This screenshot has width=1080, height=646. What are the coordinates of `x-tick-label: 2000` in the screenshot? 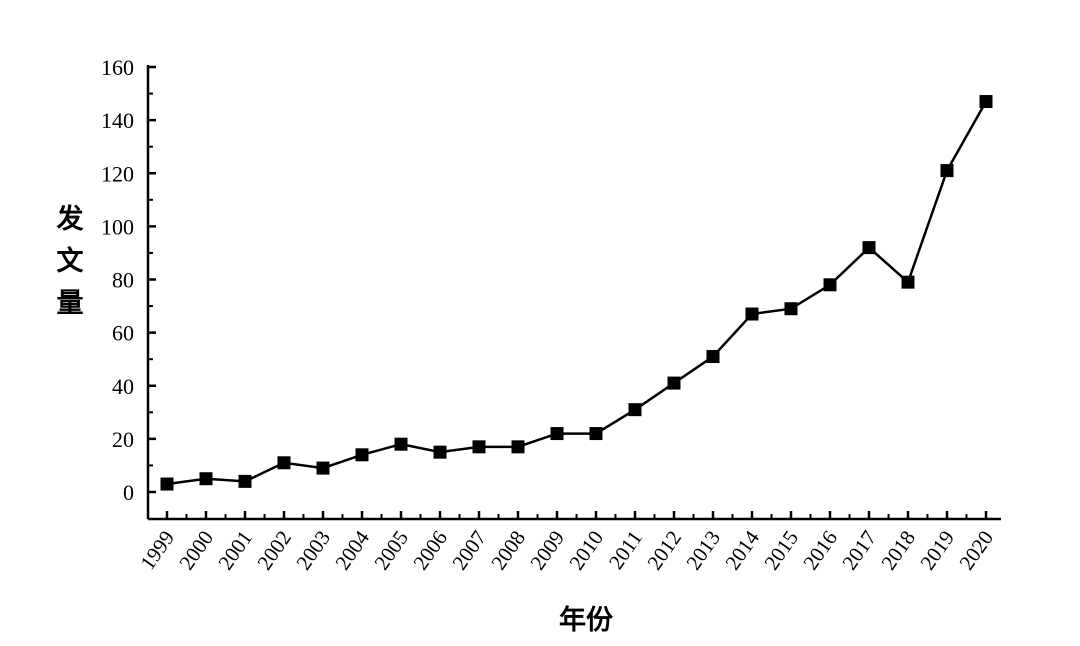 It's located at (196, 550).